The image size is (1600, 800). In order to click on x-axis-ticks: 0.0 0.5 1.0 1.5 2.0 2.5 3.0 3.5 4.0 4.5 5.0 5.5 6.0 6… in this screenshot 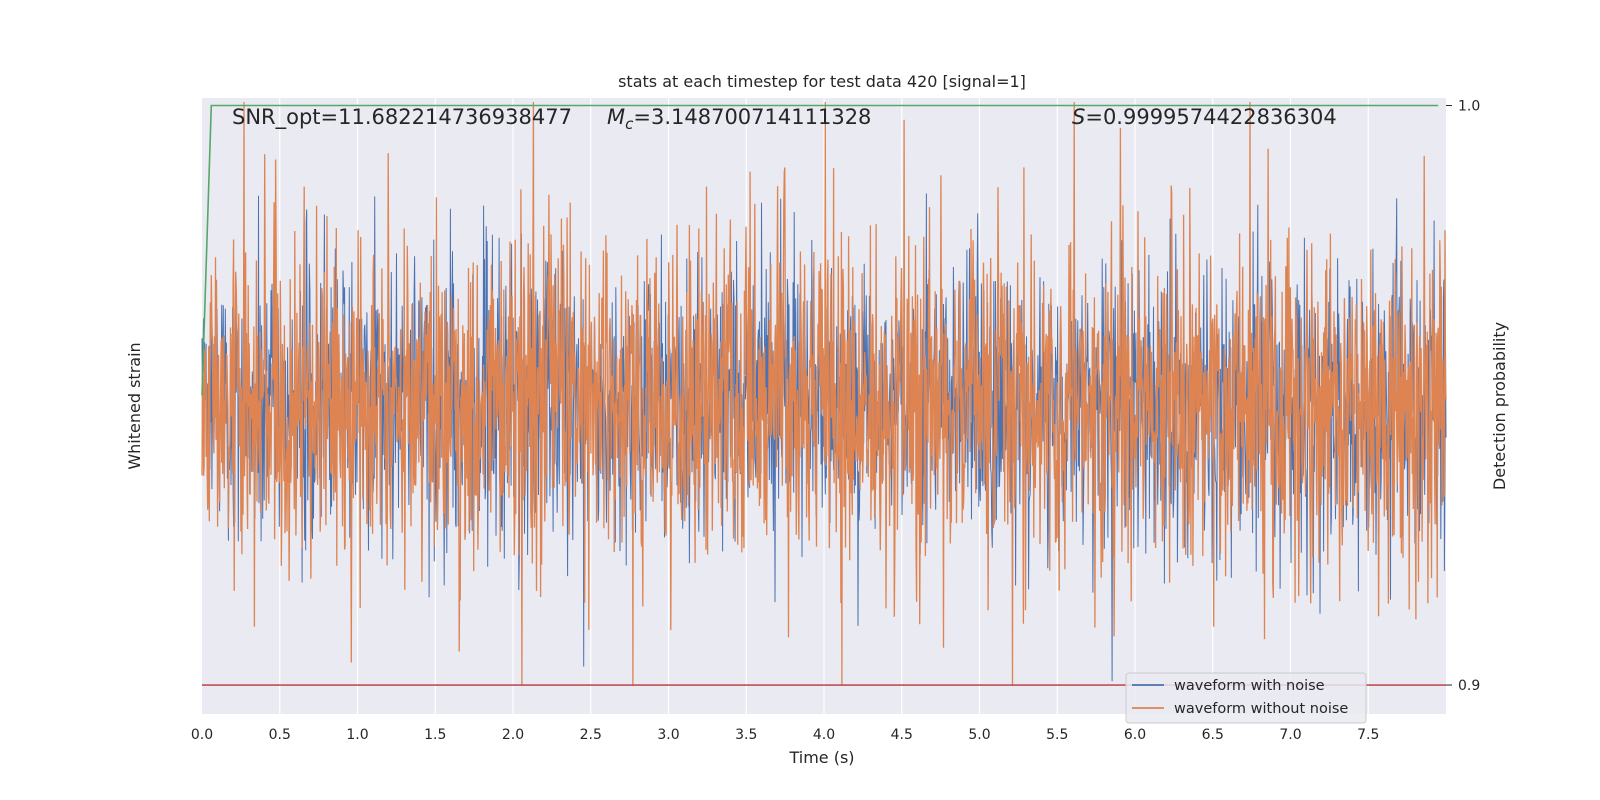, I will do `click(785, 735)`.